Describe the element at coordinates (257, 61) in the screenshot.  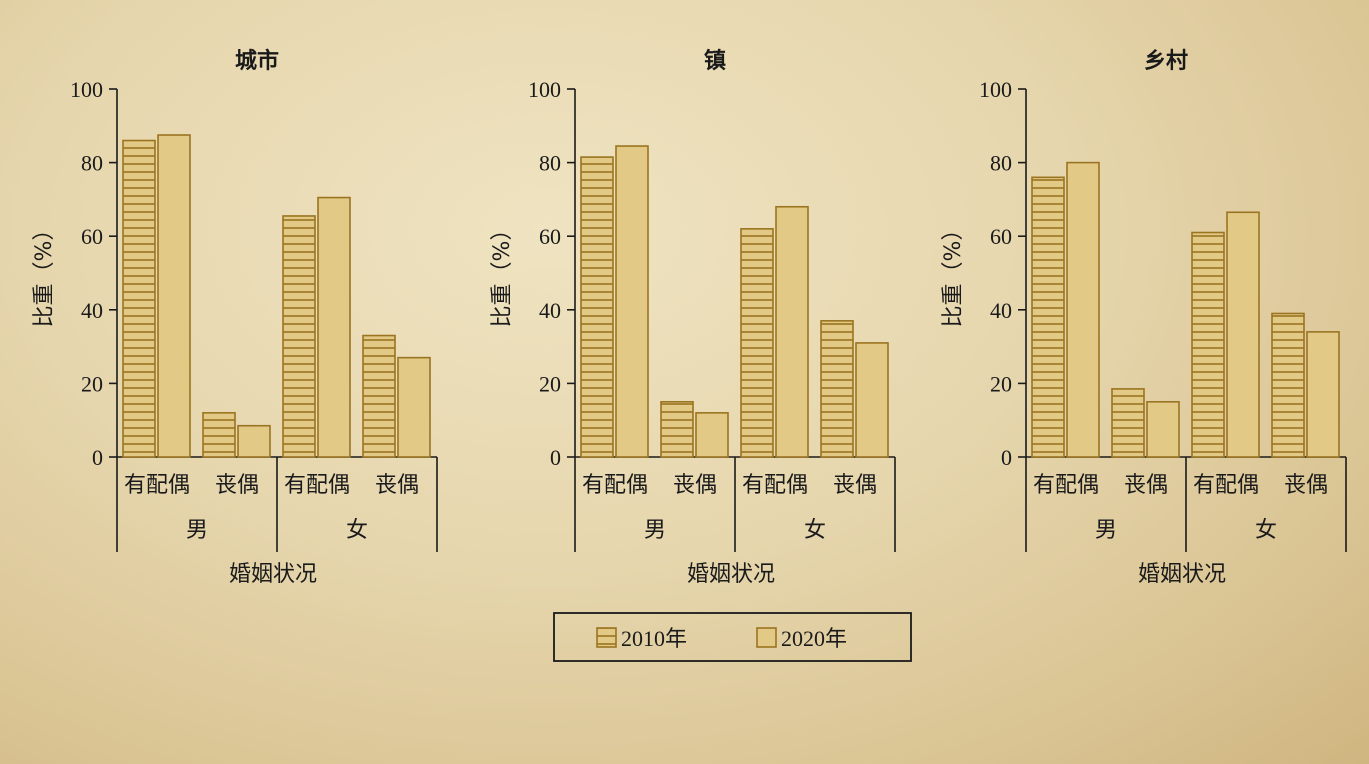
I see `chart-title: 城市` at that location.